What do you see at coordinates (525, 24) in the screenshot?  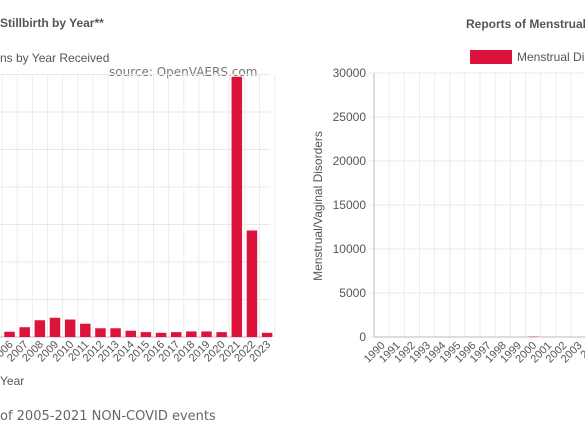 I see `right-chart-title: Reports of Menstrual` at bounding box center [525, 24].